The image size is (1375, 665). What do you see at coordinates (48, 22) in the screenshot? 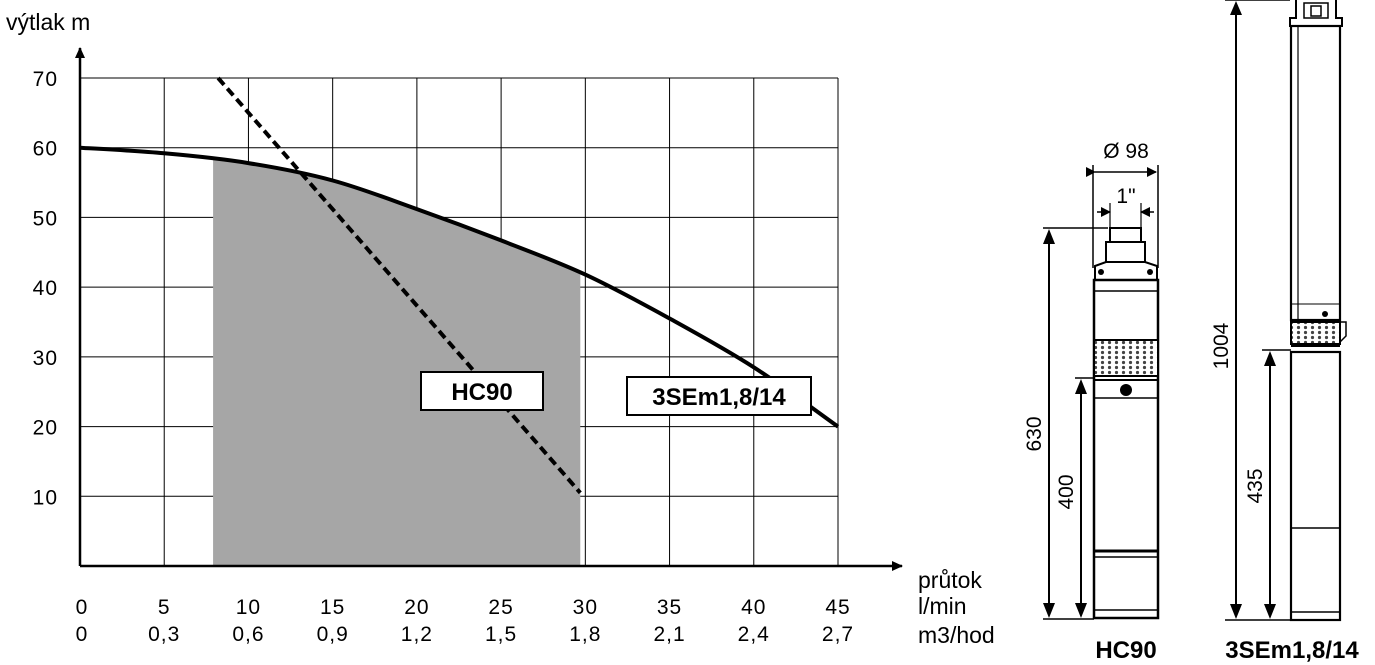
I see `y-axis-label: výtlak m` at bounding box center [48, 22].